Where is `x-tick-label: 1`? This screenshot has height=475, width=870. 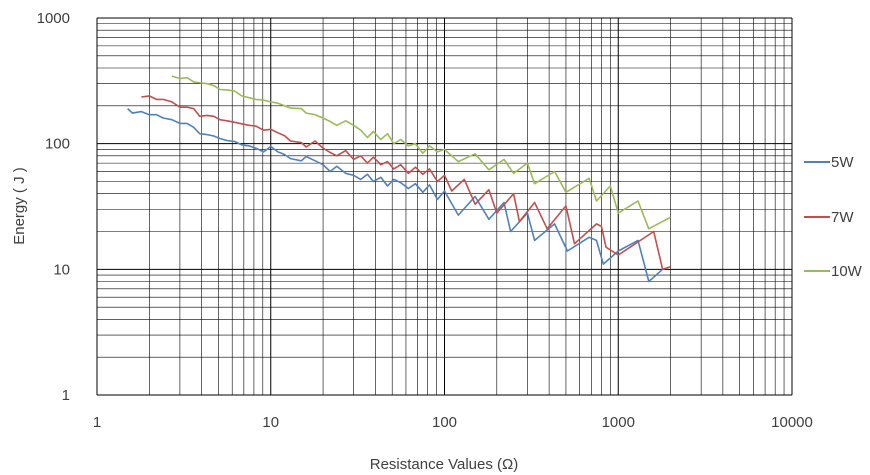 x-tick-label: 1 is located at coordinates (97, 422).